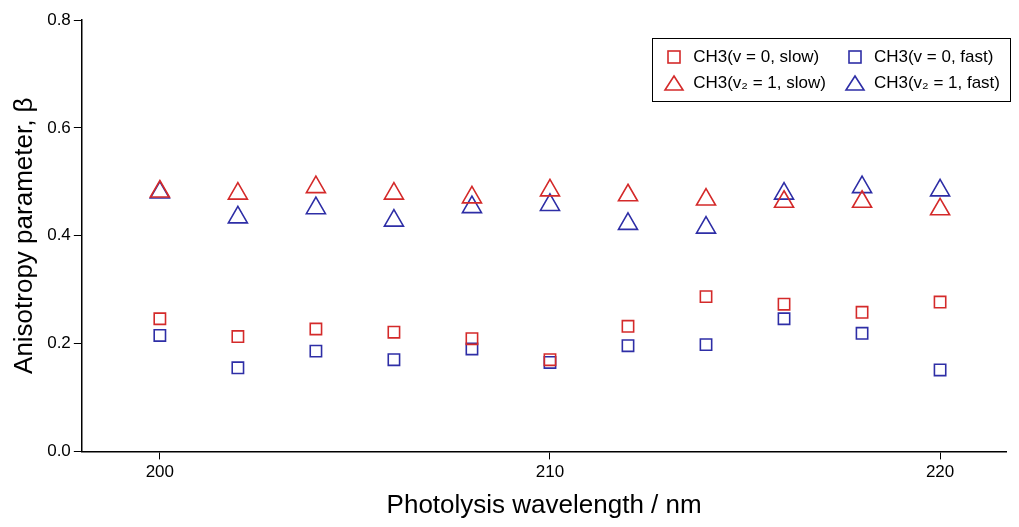 The image size is (1019, 527). I want to click on x-tick-label: 200, so click(160, 472).